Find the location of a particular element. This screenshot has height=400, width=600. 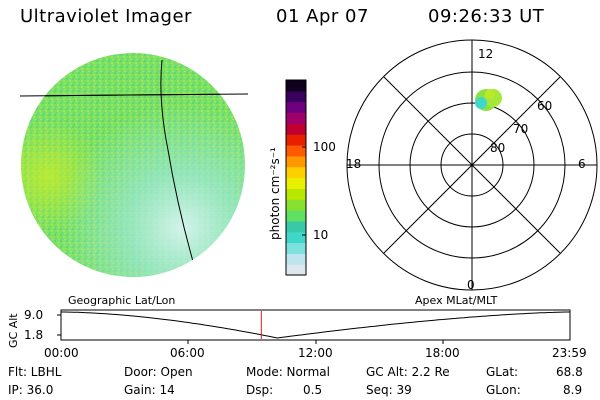

mlt-label-6: 6 is located at coordinates (582, 164).